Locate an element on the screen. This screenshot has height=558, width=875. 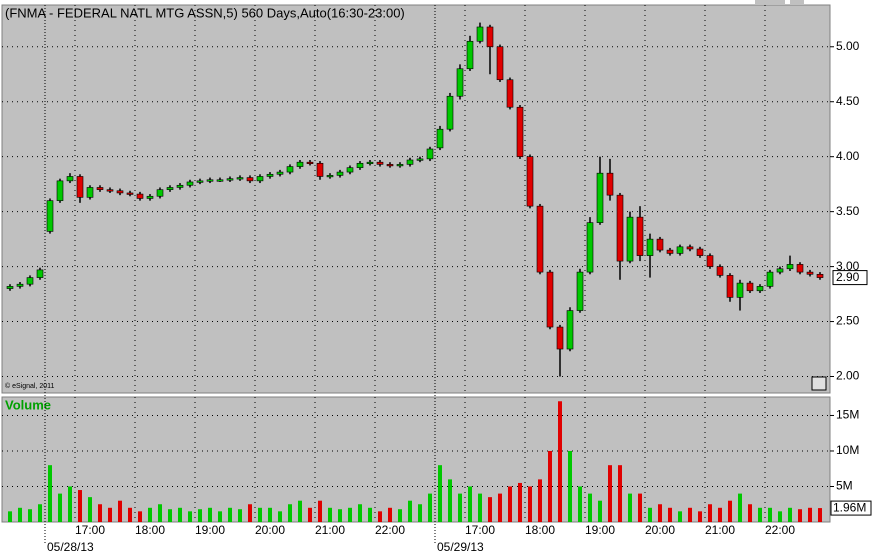
y-tick-label: 2.00 is located at coordinates (848, 376).